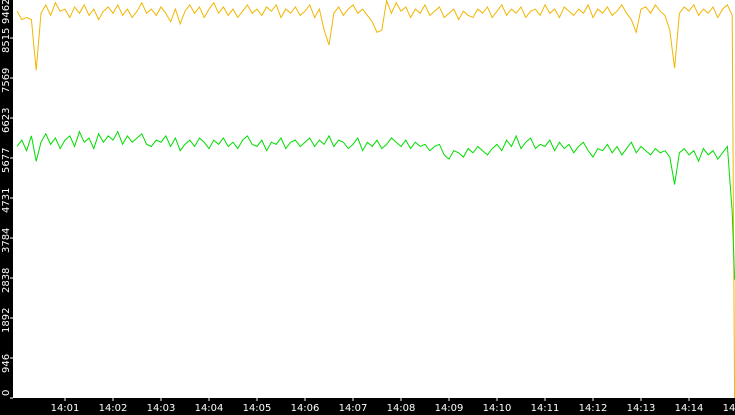 Image resolution: width=735 pixels, height=415 pixels. I want to click on x-tick-label: 14:01, so click(65, 408).